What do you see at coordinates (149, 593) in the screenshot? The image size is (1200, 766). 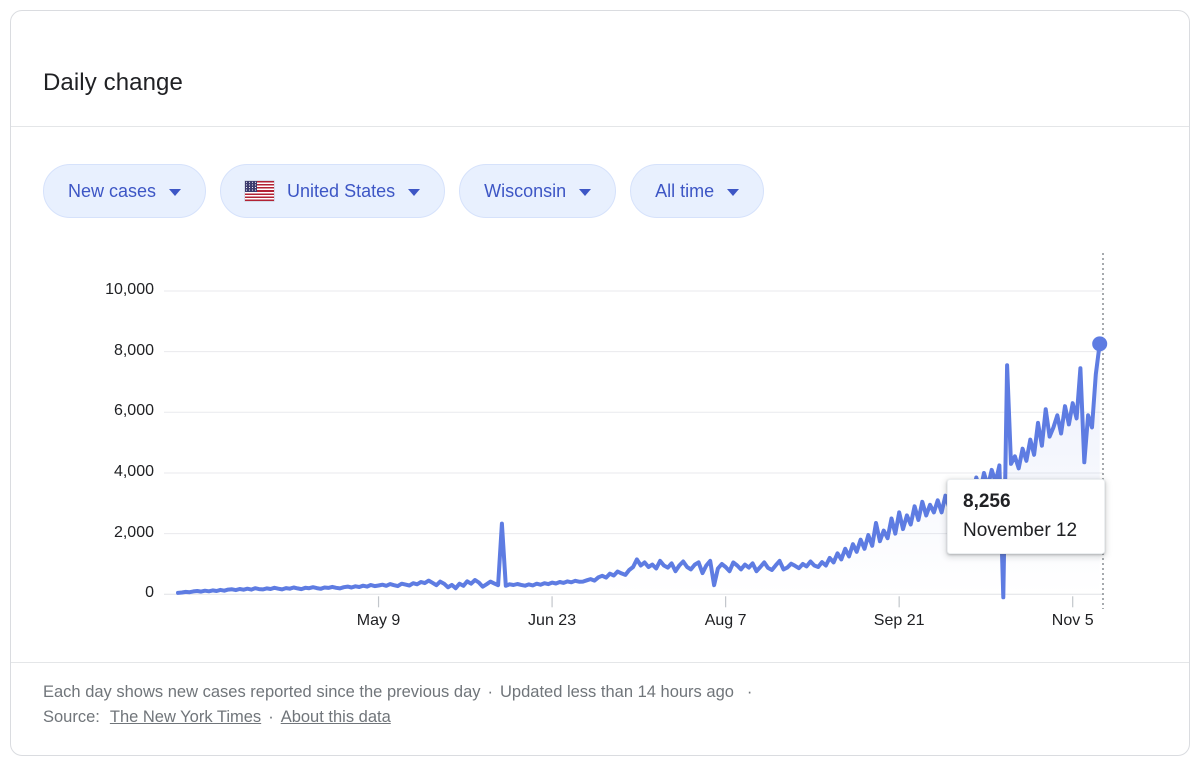 I see `y-axis-label: 0` at bounding box center [149, 593].